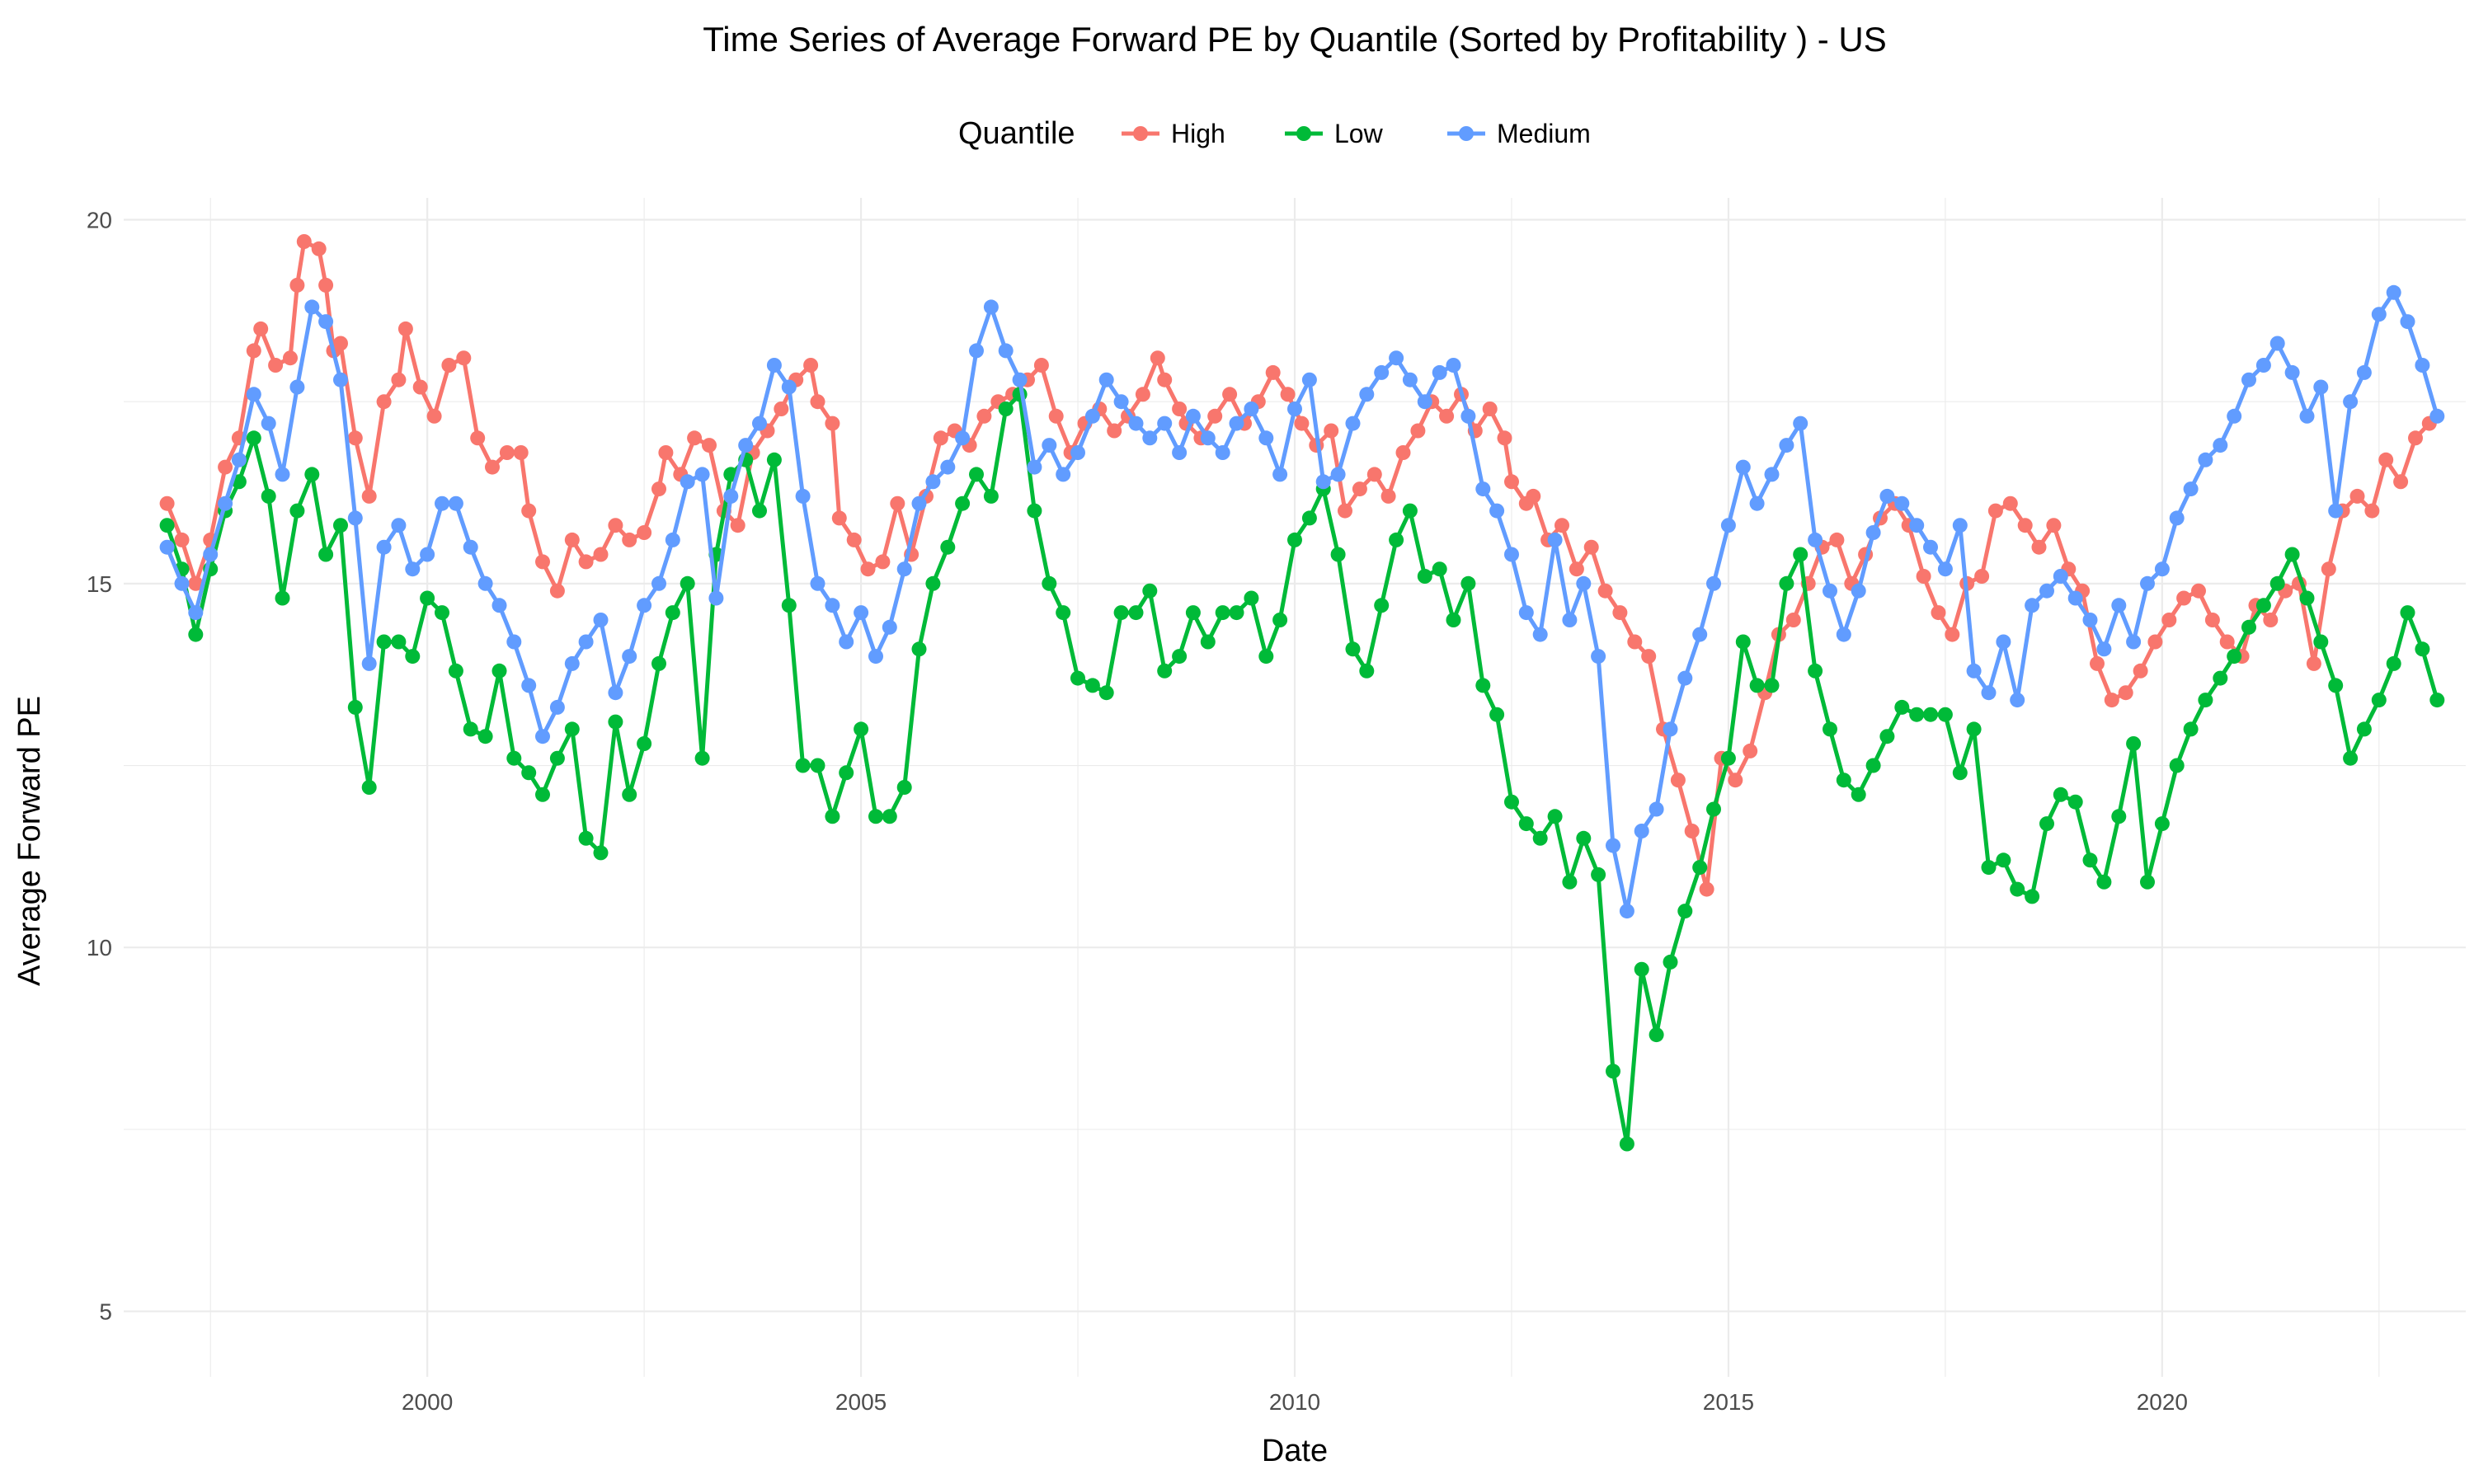 The height and width of the screenshot is (1484, 2474). Describe the element at coordinates (1294, 1402) in the screenshot. I see `x-tick-label: 2010` at that location.